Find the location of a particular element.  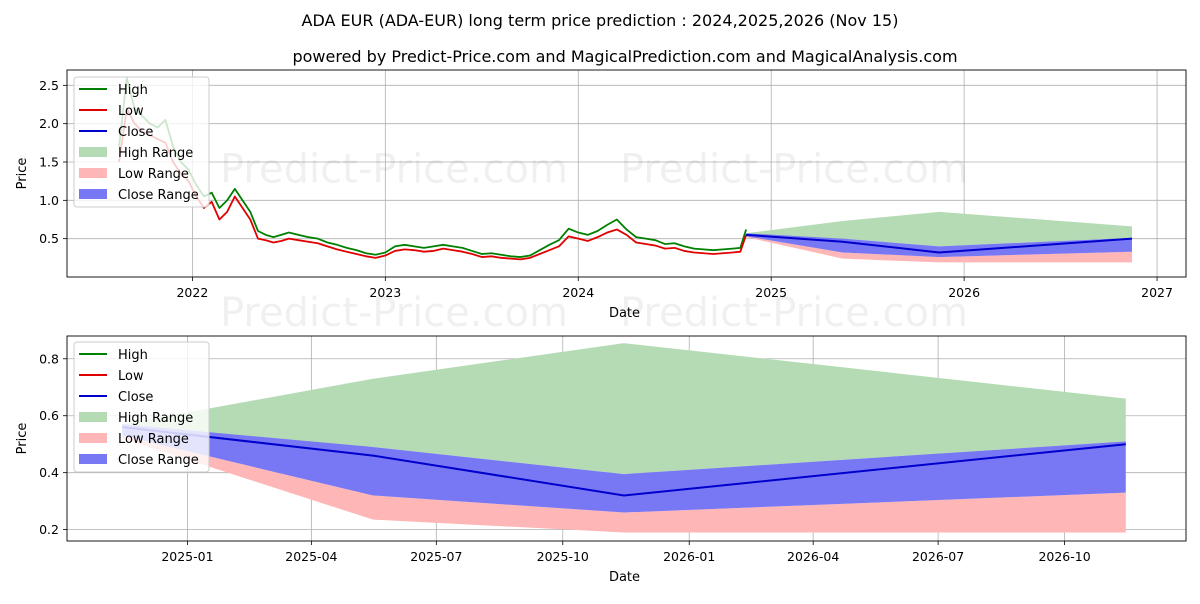

x-tick-label: 2022 is located at coordinates (192, 292).